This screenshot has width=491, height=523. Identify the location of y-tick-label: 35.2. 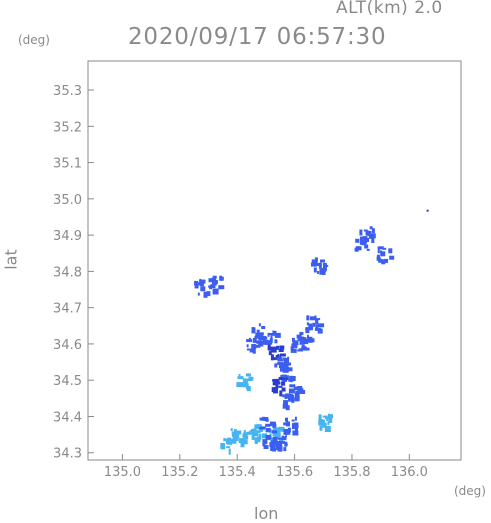
(67, 127).